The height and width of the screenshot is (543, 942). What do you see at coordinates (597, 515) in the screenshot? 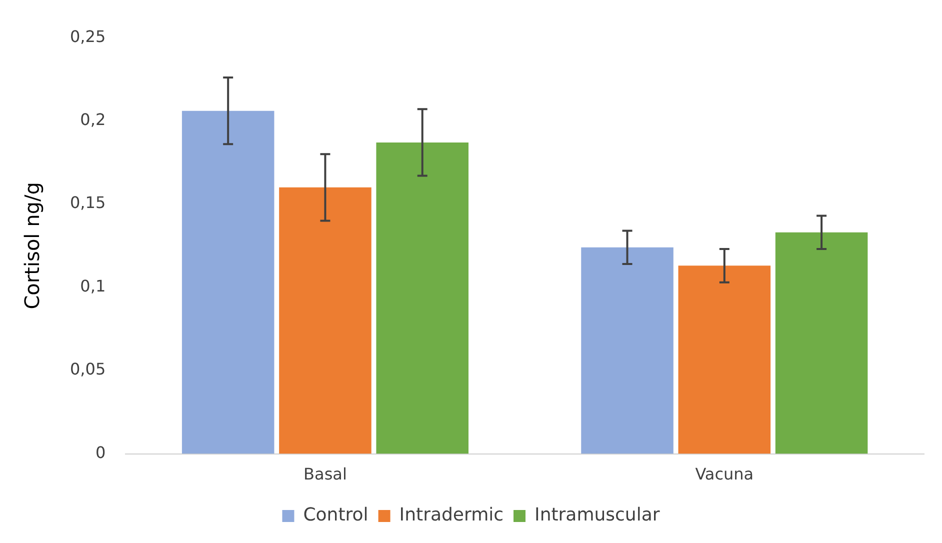
I see `legend-label: Intramuscular` at bounding box center [597, 515].